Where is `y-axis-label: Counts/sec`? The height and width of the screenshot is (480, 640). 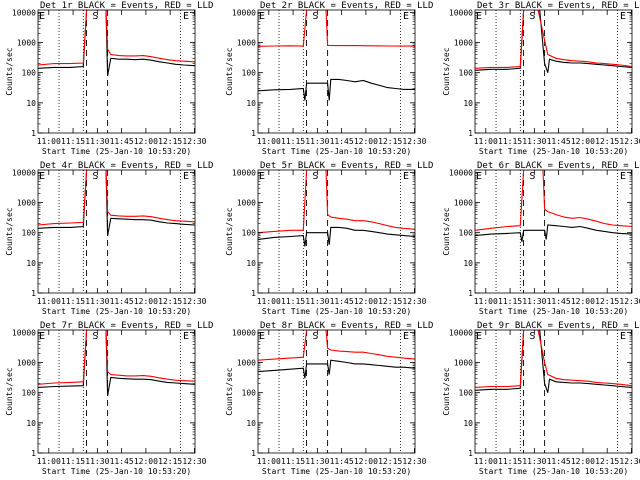
y-axis-label: Counts/sec is located at coordinates (446, 391).